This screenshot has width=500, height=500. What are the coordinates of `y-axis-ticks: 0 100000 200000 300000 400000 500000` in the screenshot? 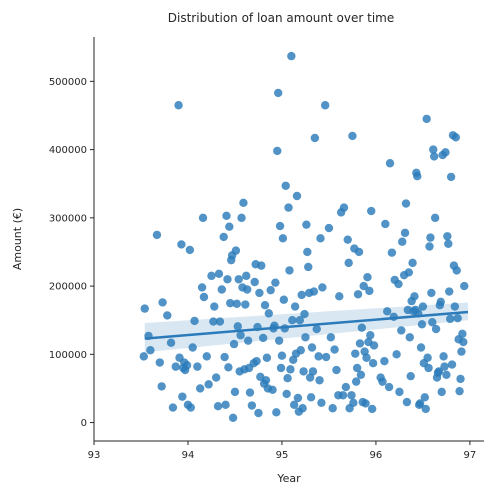 It's located at (71, 253).